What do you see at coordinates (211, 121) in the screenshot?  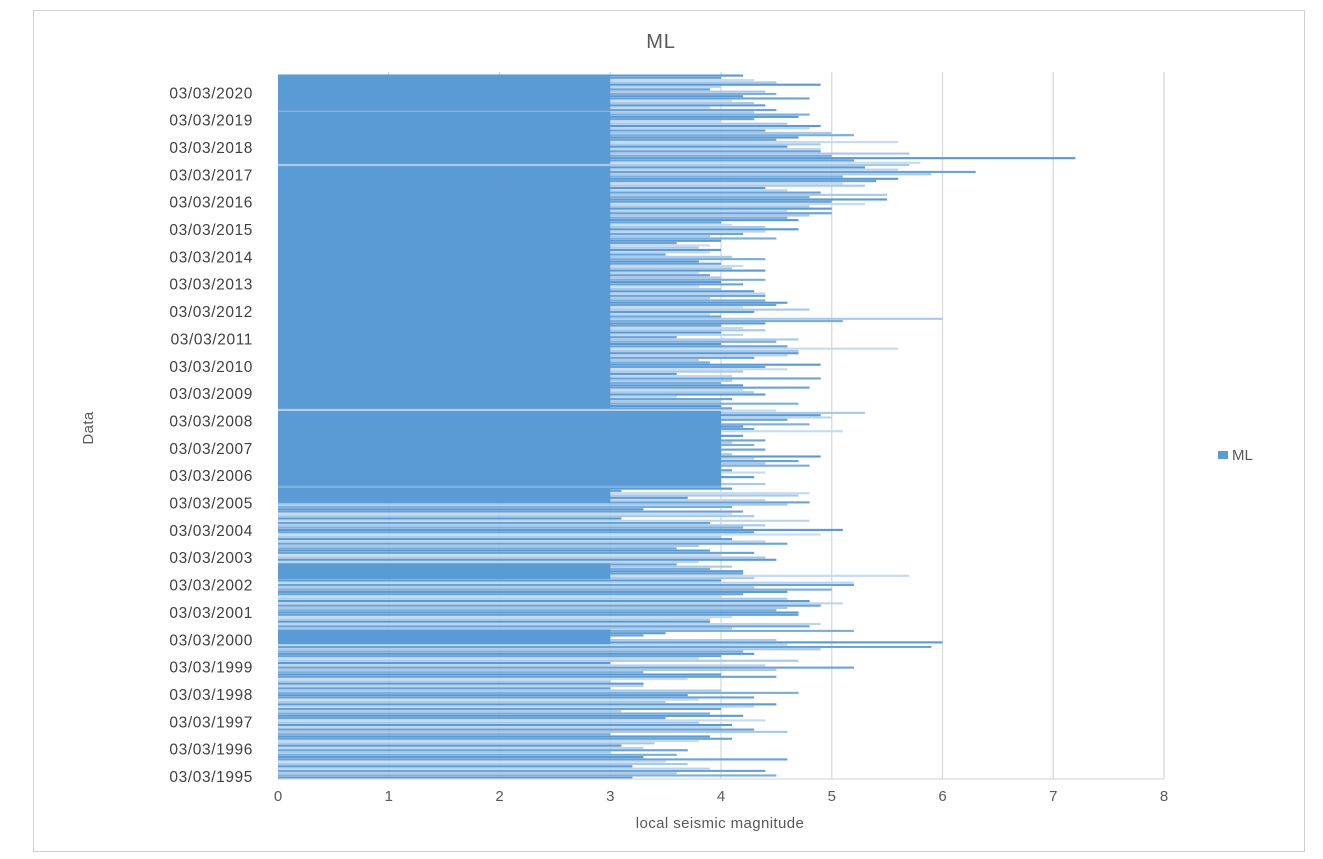 I see `y-tick-label: 03/03/2019` at bounding box center [211, 121].